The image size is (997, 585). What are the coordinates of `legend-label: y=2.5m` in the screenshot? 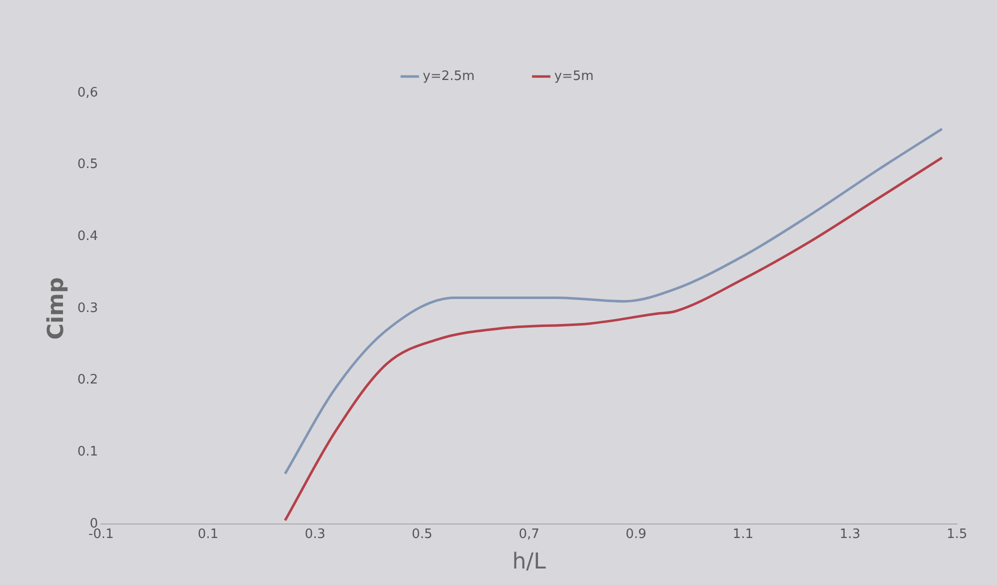 It's located at (448, 76).